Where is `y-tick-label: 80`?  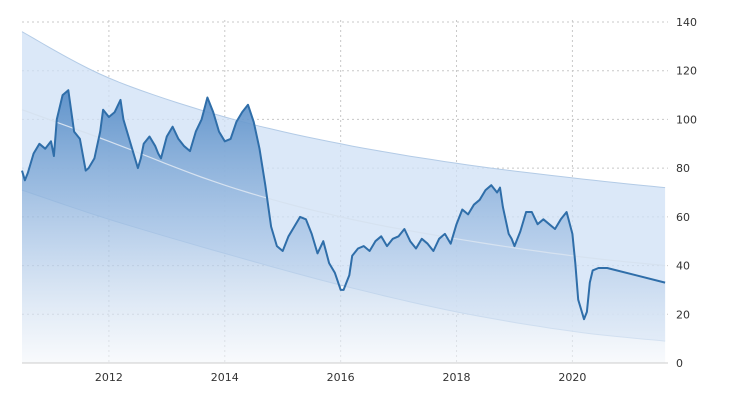
y-tick-label: 80 is located at coordinates (683, 168).